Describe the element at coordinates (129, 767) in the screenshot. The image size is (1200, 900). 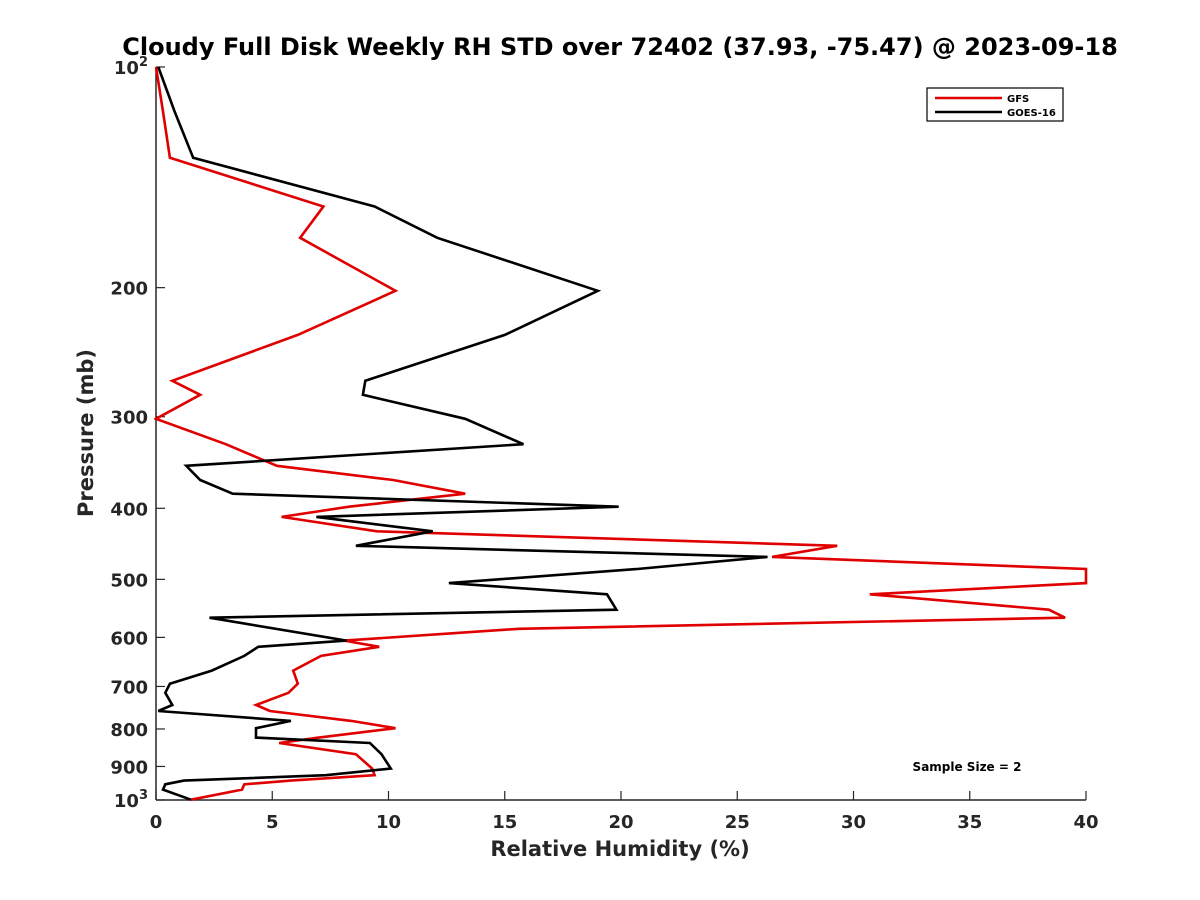
I see `y-tick-label: 900` at that location.